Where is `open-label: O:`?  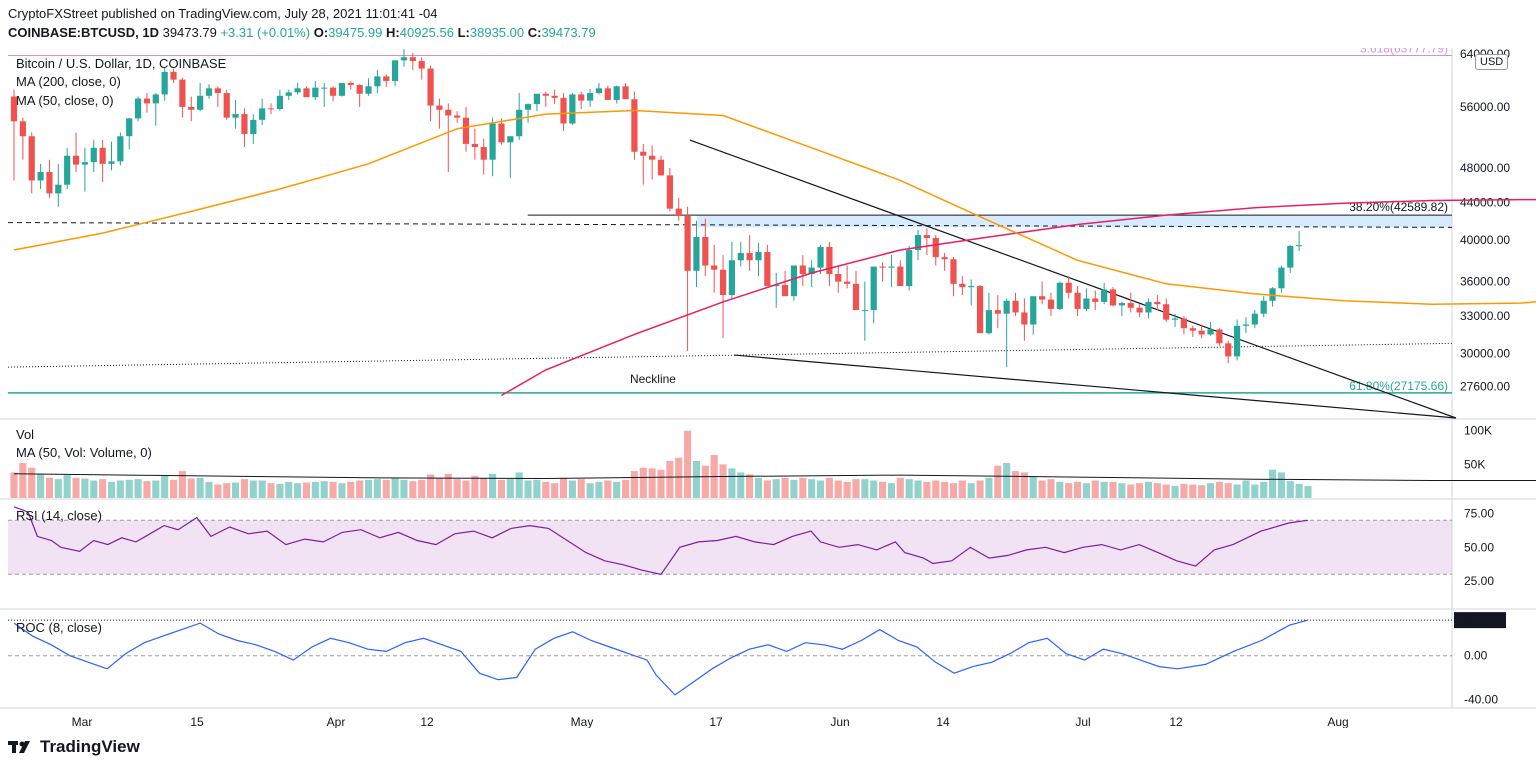
open-label: O: is located at coordinates (321, 32).